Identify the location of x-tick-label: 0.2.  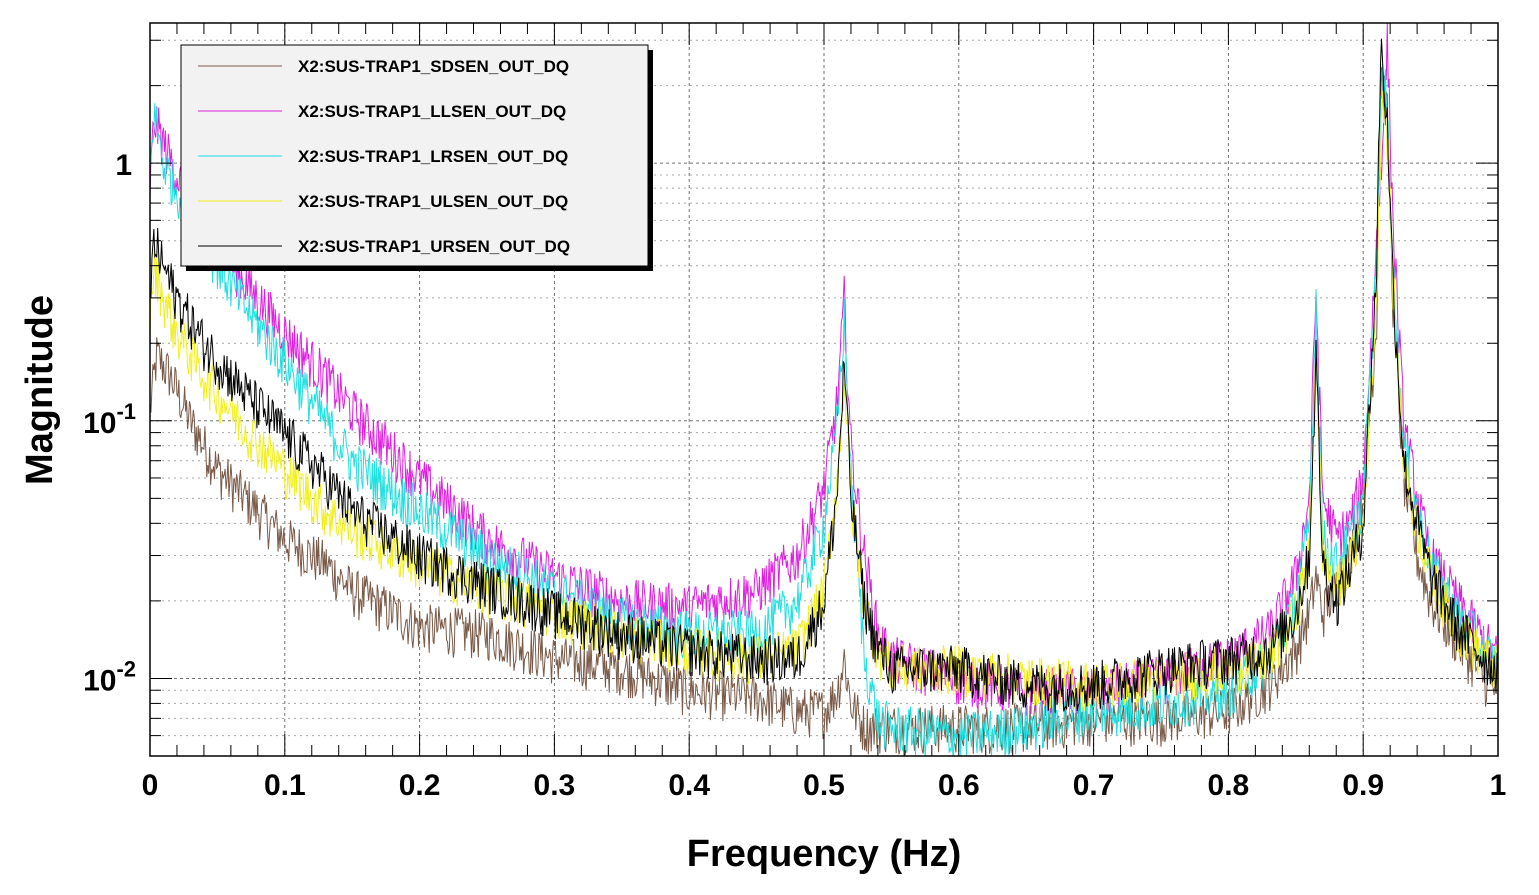
(420, 785).